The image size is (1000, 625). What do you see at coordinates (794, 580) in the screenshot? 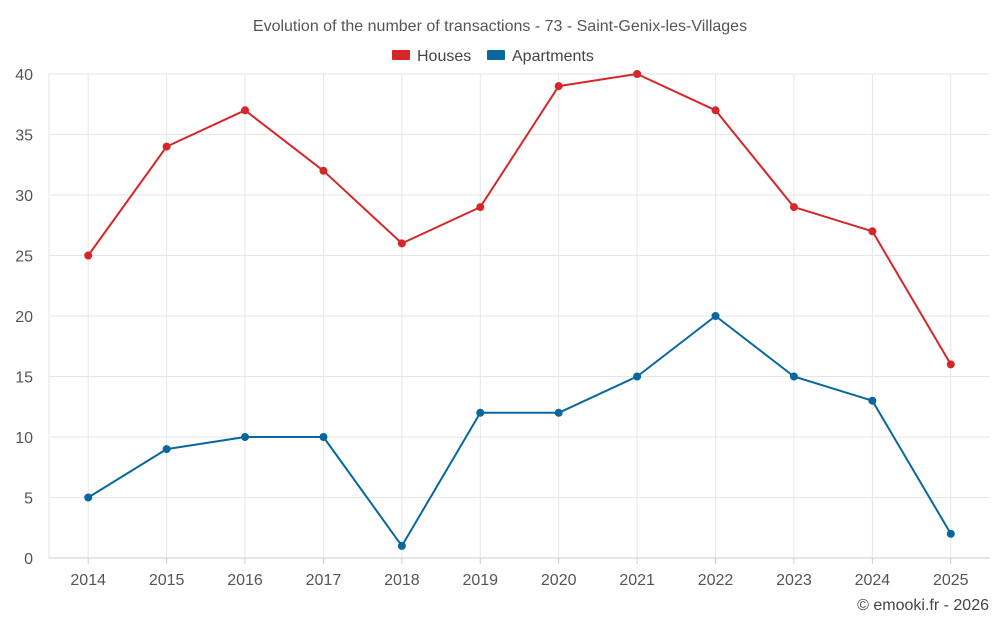
I see `x-tick-label: 2023` at bounding box center [794, 580].